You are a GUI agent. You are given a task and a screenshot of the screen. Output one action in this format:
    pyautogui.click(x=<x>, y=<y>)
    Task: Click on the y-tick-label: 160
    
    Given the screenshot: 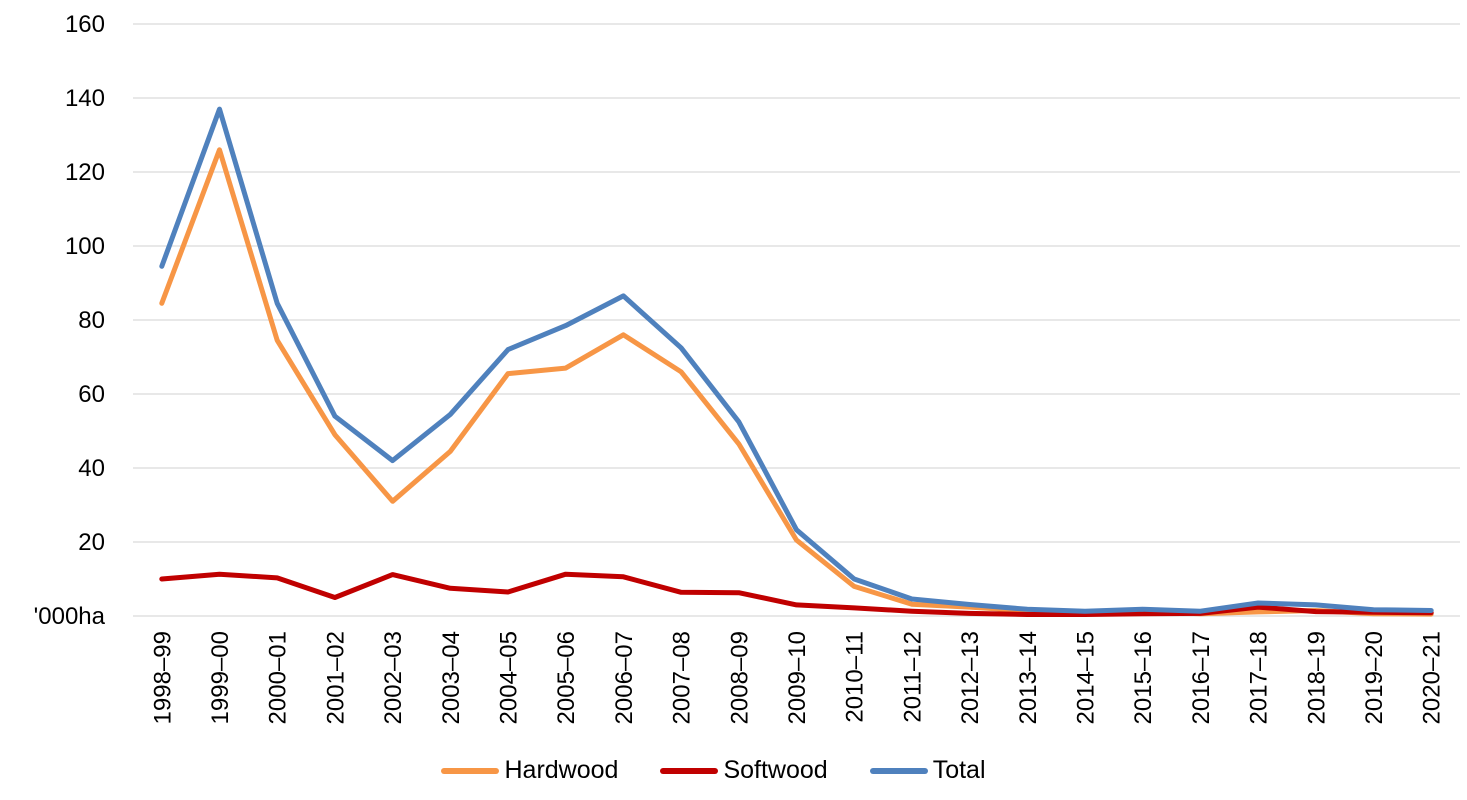 What is the action you would take?
    pyautogui.click(x=85, y=24)
    